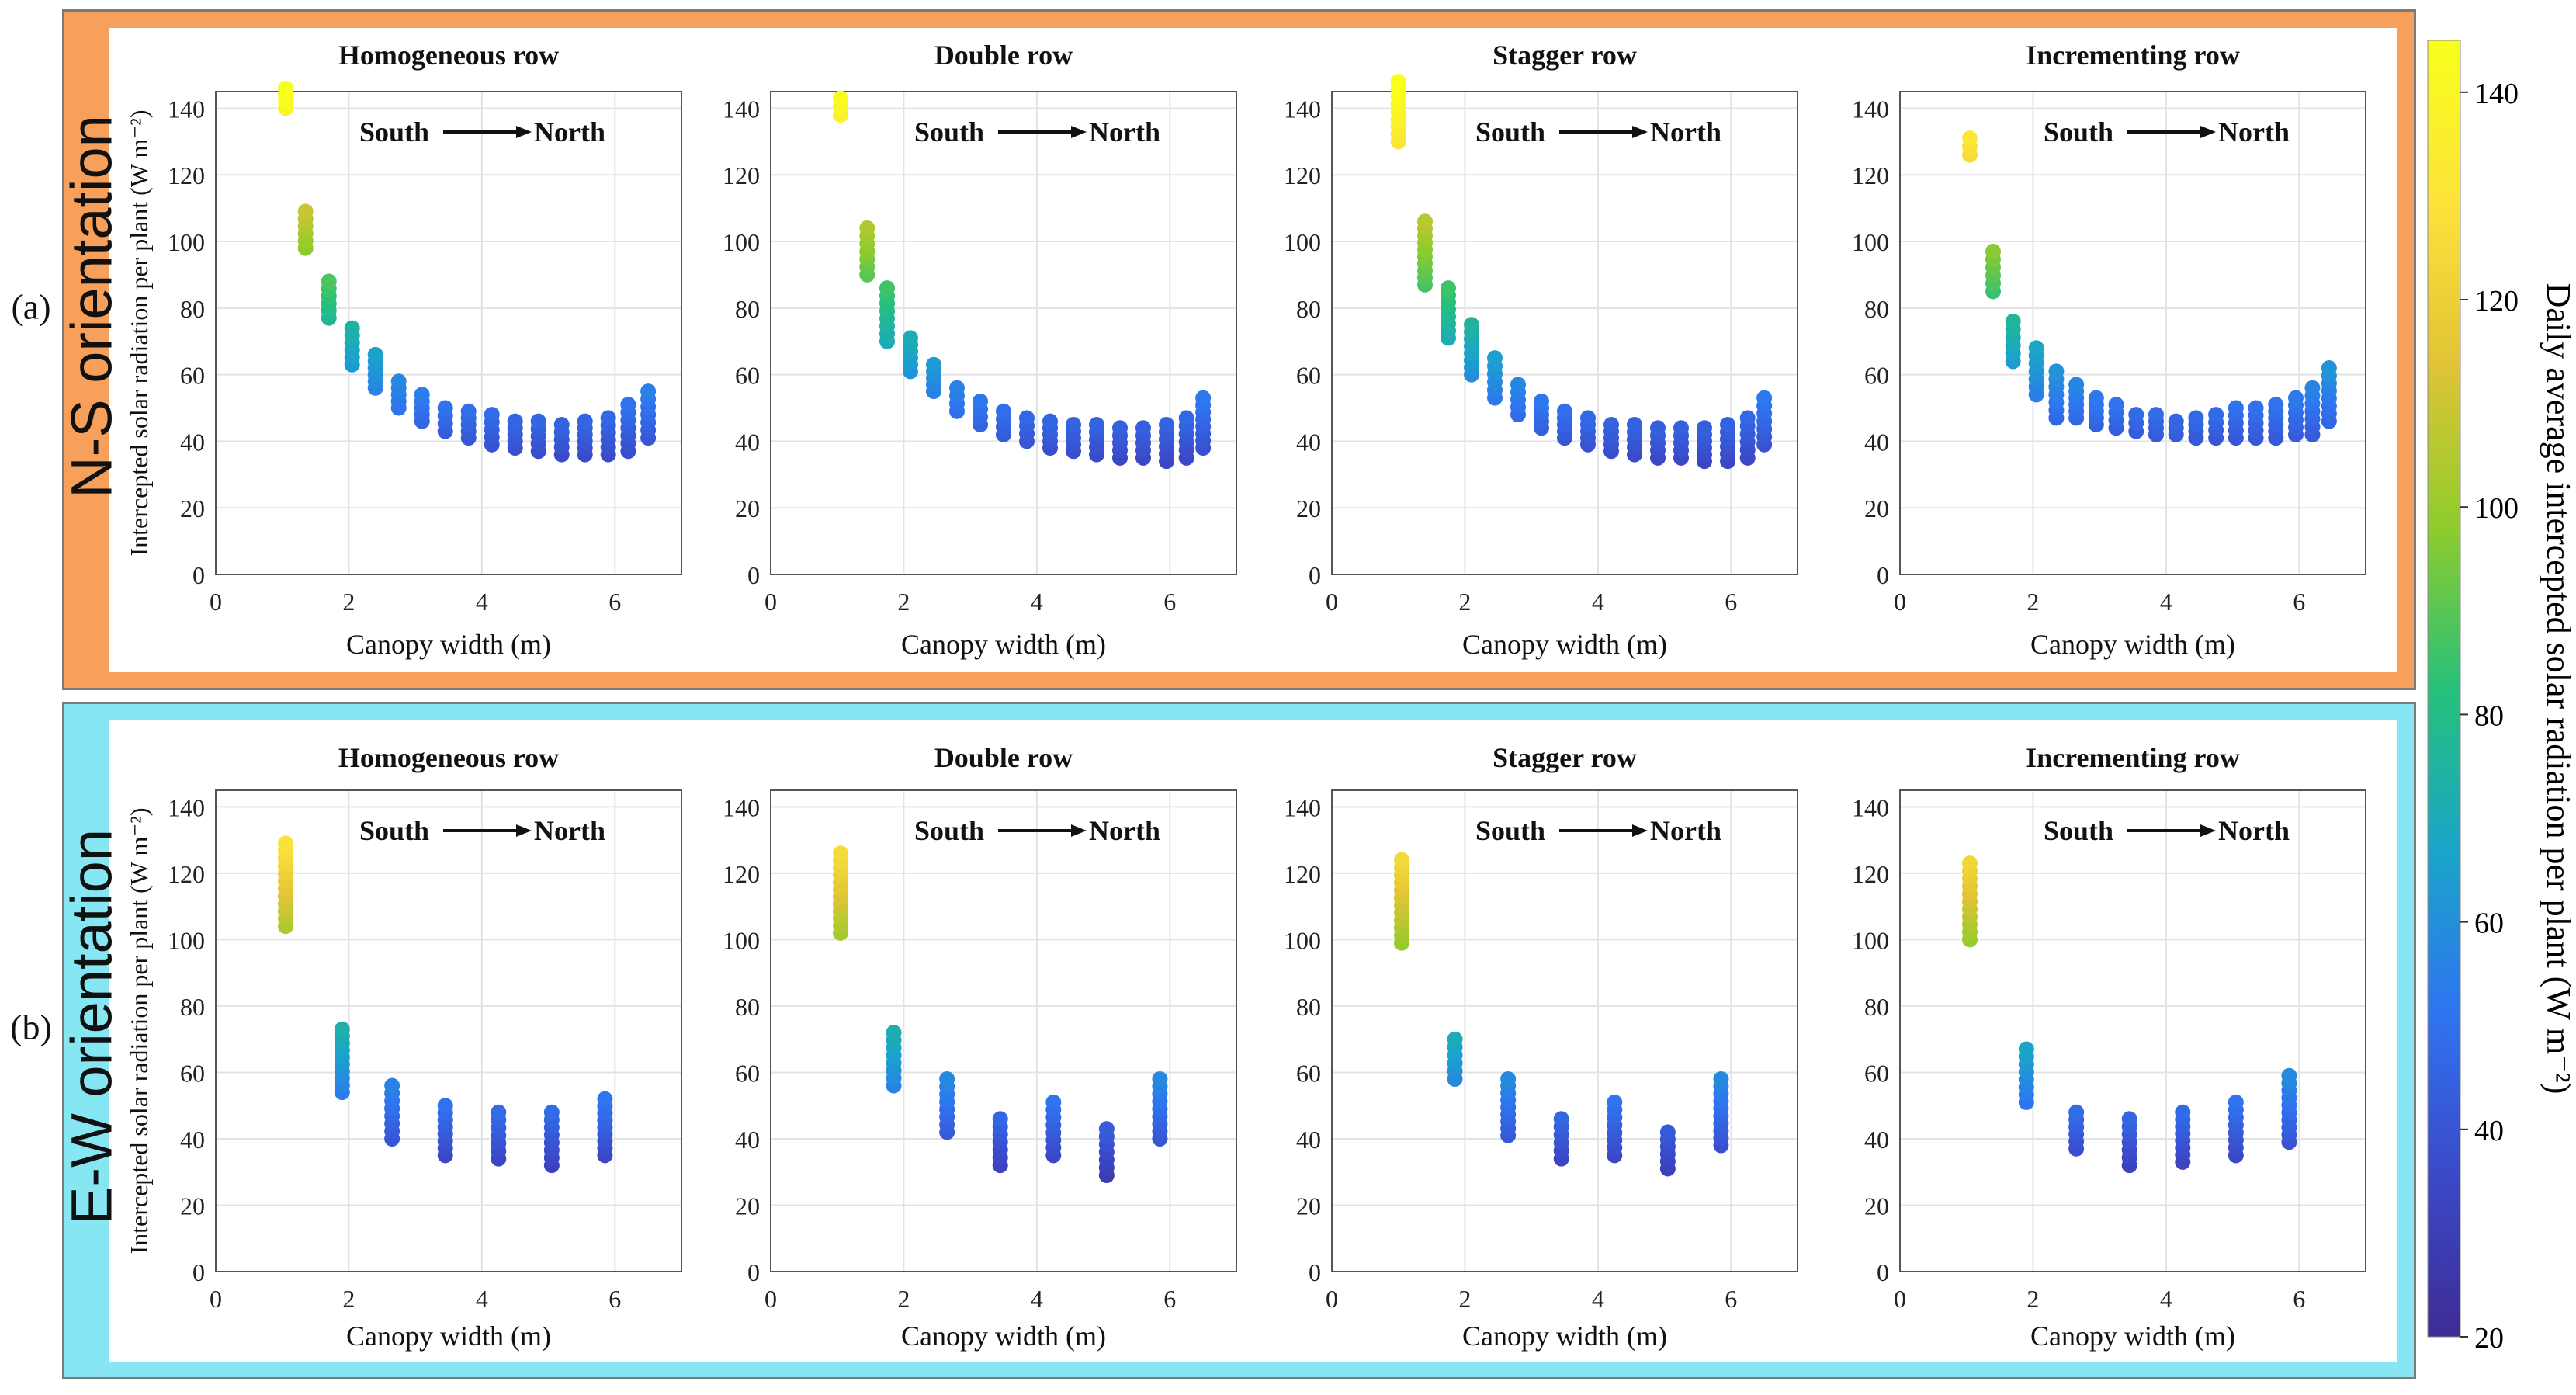 Image resolution: width=2576 pixels, height=1395 pixels. What do you see at coordinates (31, 1027) in the screenshot?
I see `panel-b-label: (b)` at bounding box center [31, 1027].